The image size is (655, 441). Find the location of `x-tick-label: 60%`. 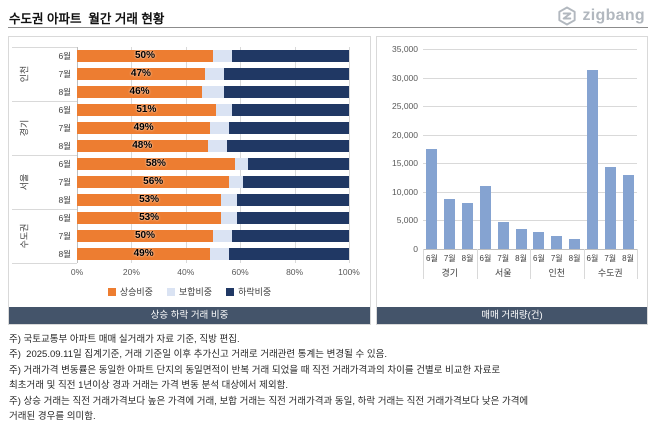

x-tick-label: 60% is located at coordinates (240, 272).